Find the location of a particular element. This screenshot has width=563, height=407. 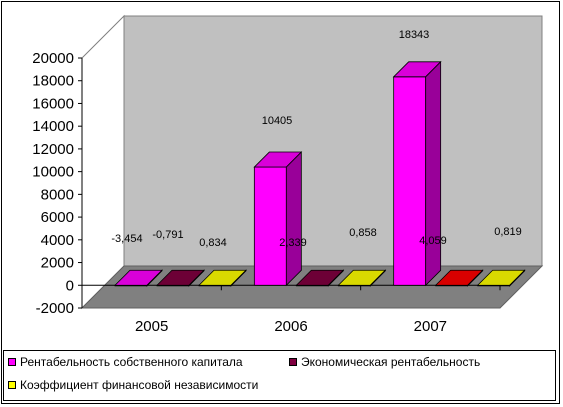

legend-label-roe: Рентабельность собственного капитала is located at coordinates (131, 362).